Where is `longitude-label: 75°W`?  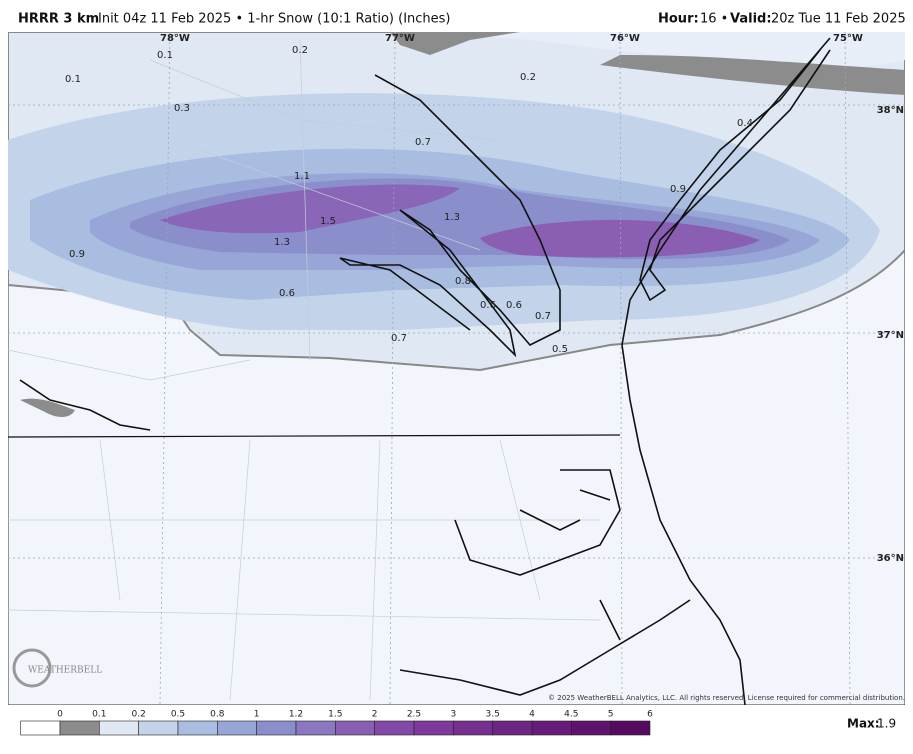
longitude-label: 75°W is located at coordinates (848, 38).